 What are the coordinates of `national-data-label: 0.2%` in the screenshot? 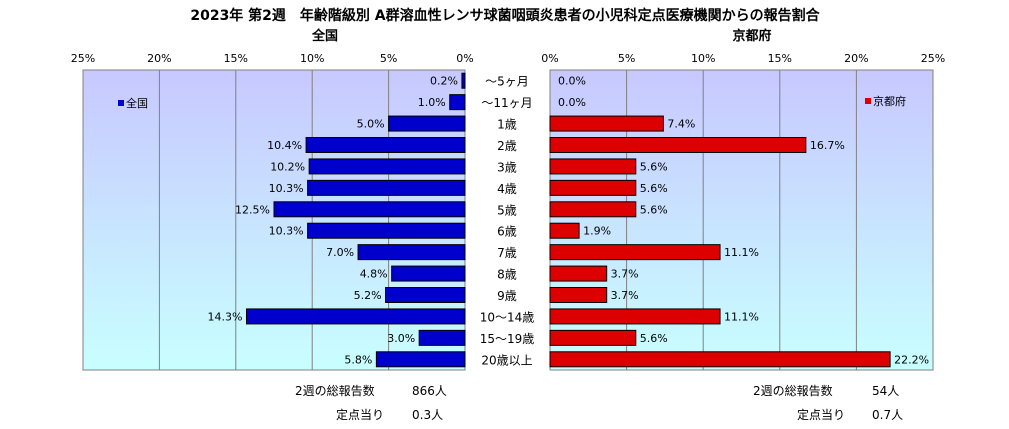 It's located at (444, 81).